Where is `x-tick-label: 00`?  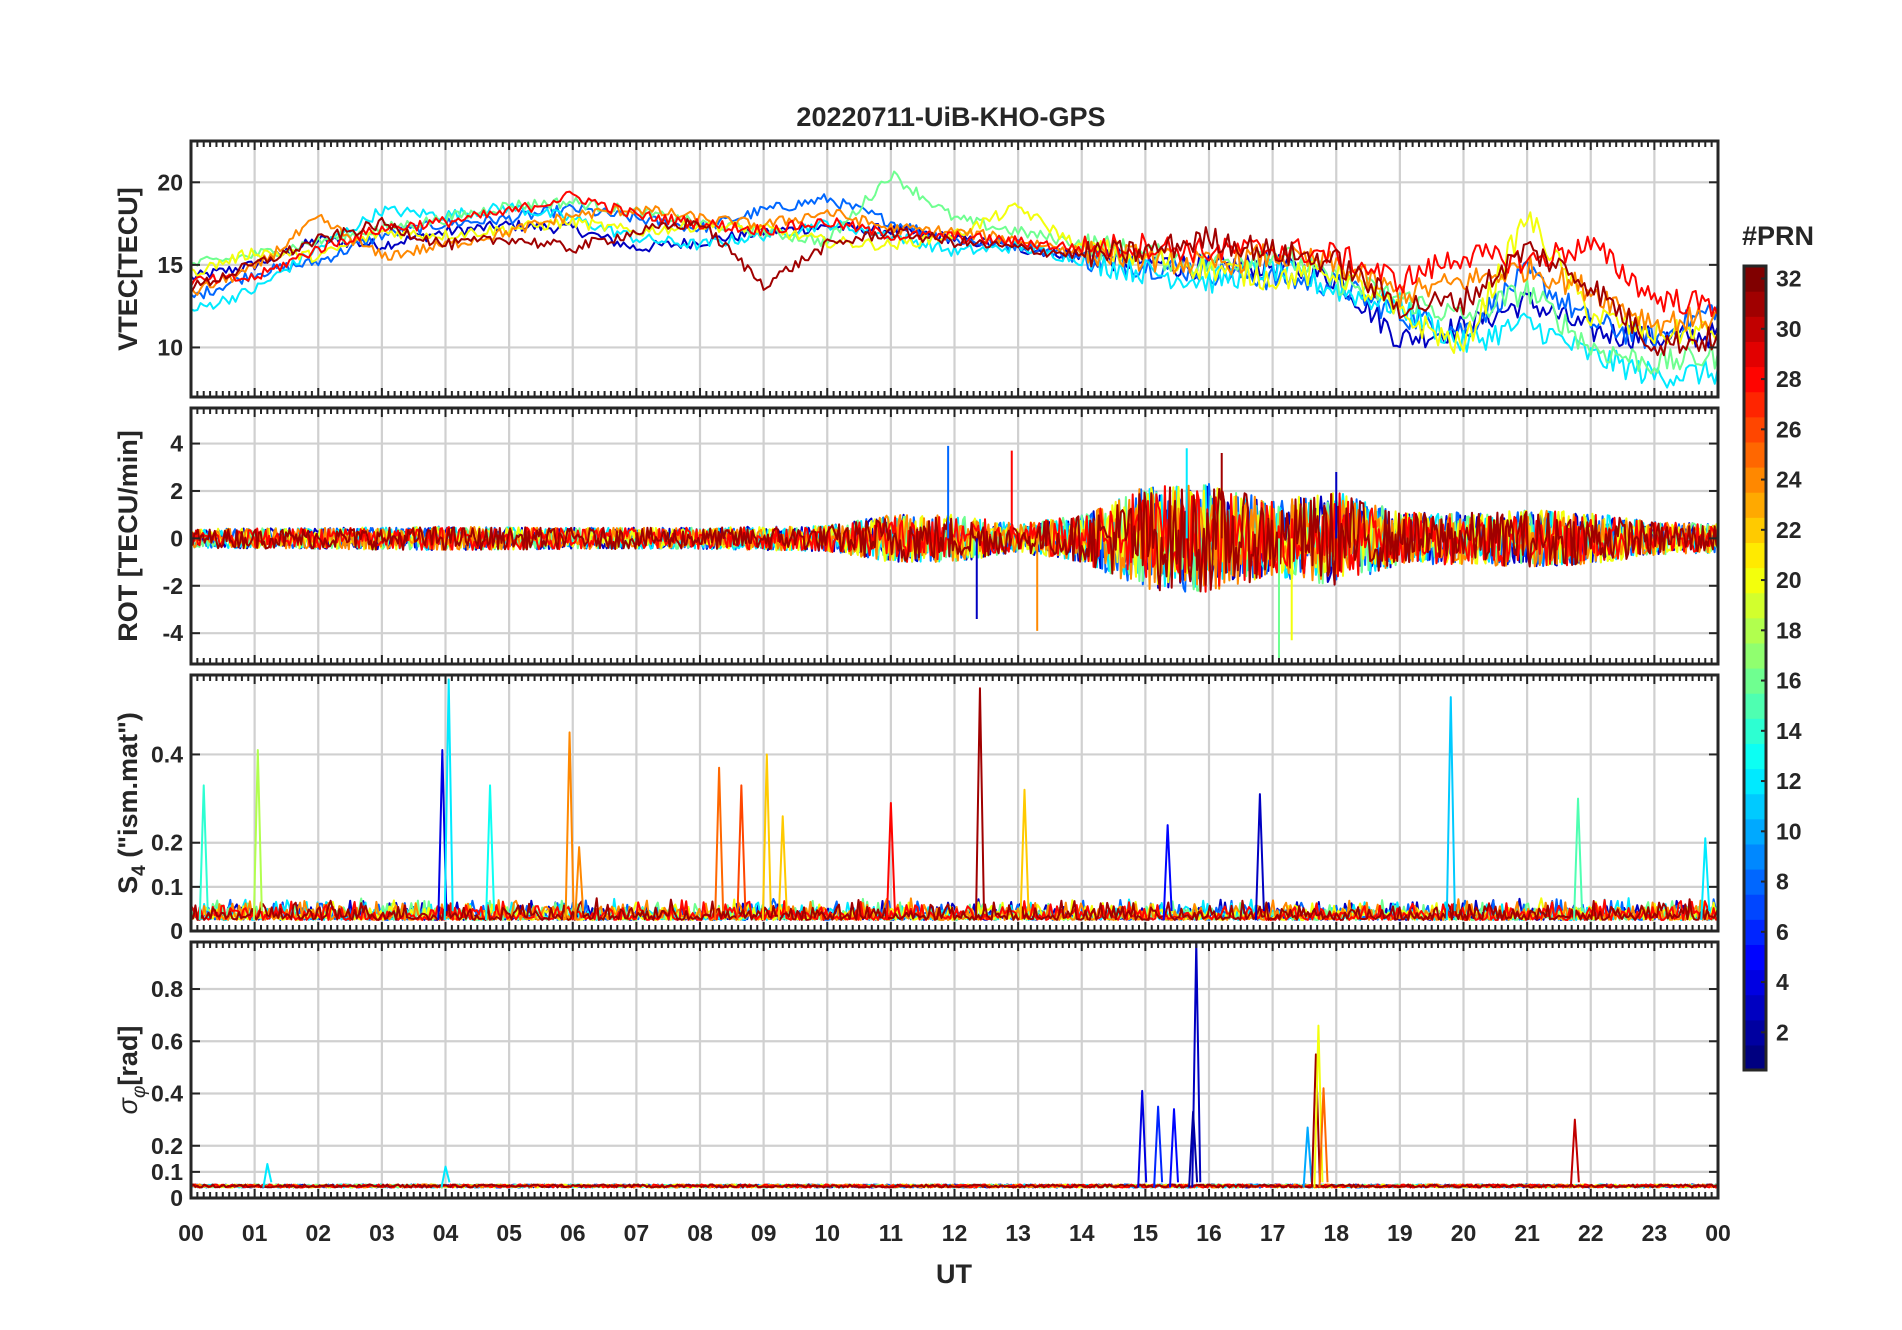
x-tick-label: 00 is located at coordinates (1718, 1233).